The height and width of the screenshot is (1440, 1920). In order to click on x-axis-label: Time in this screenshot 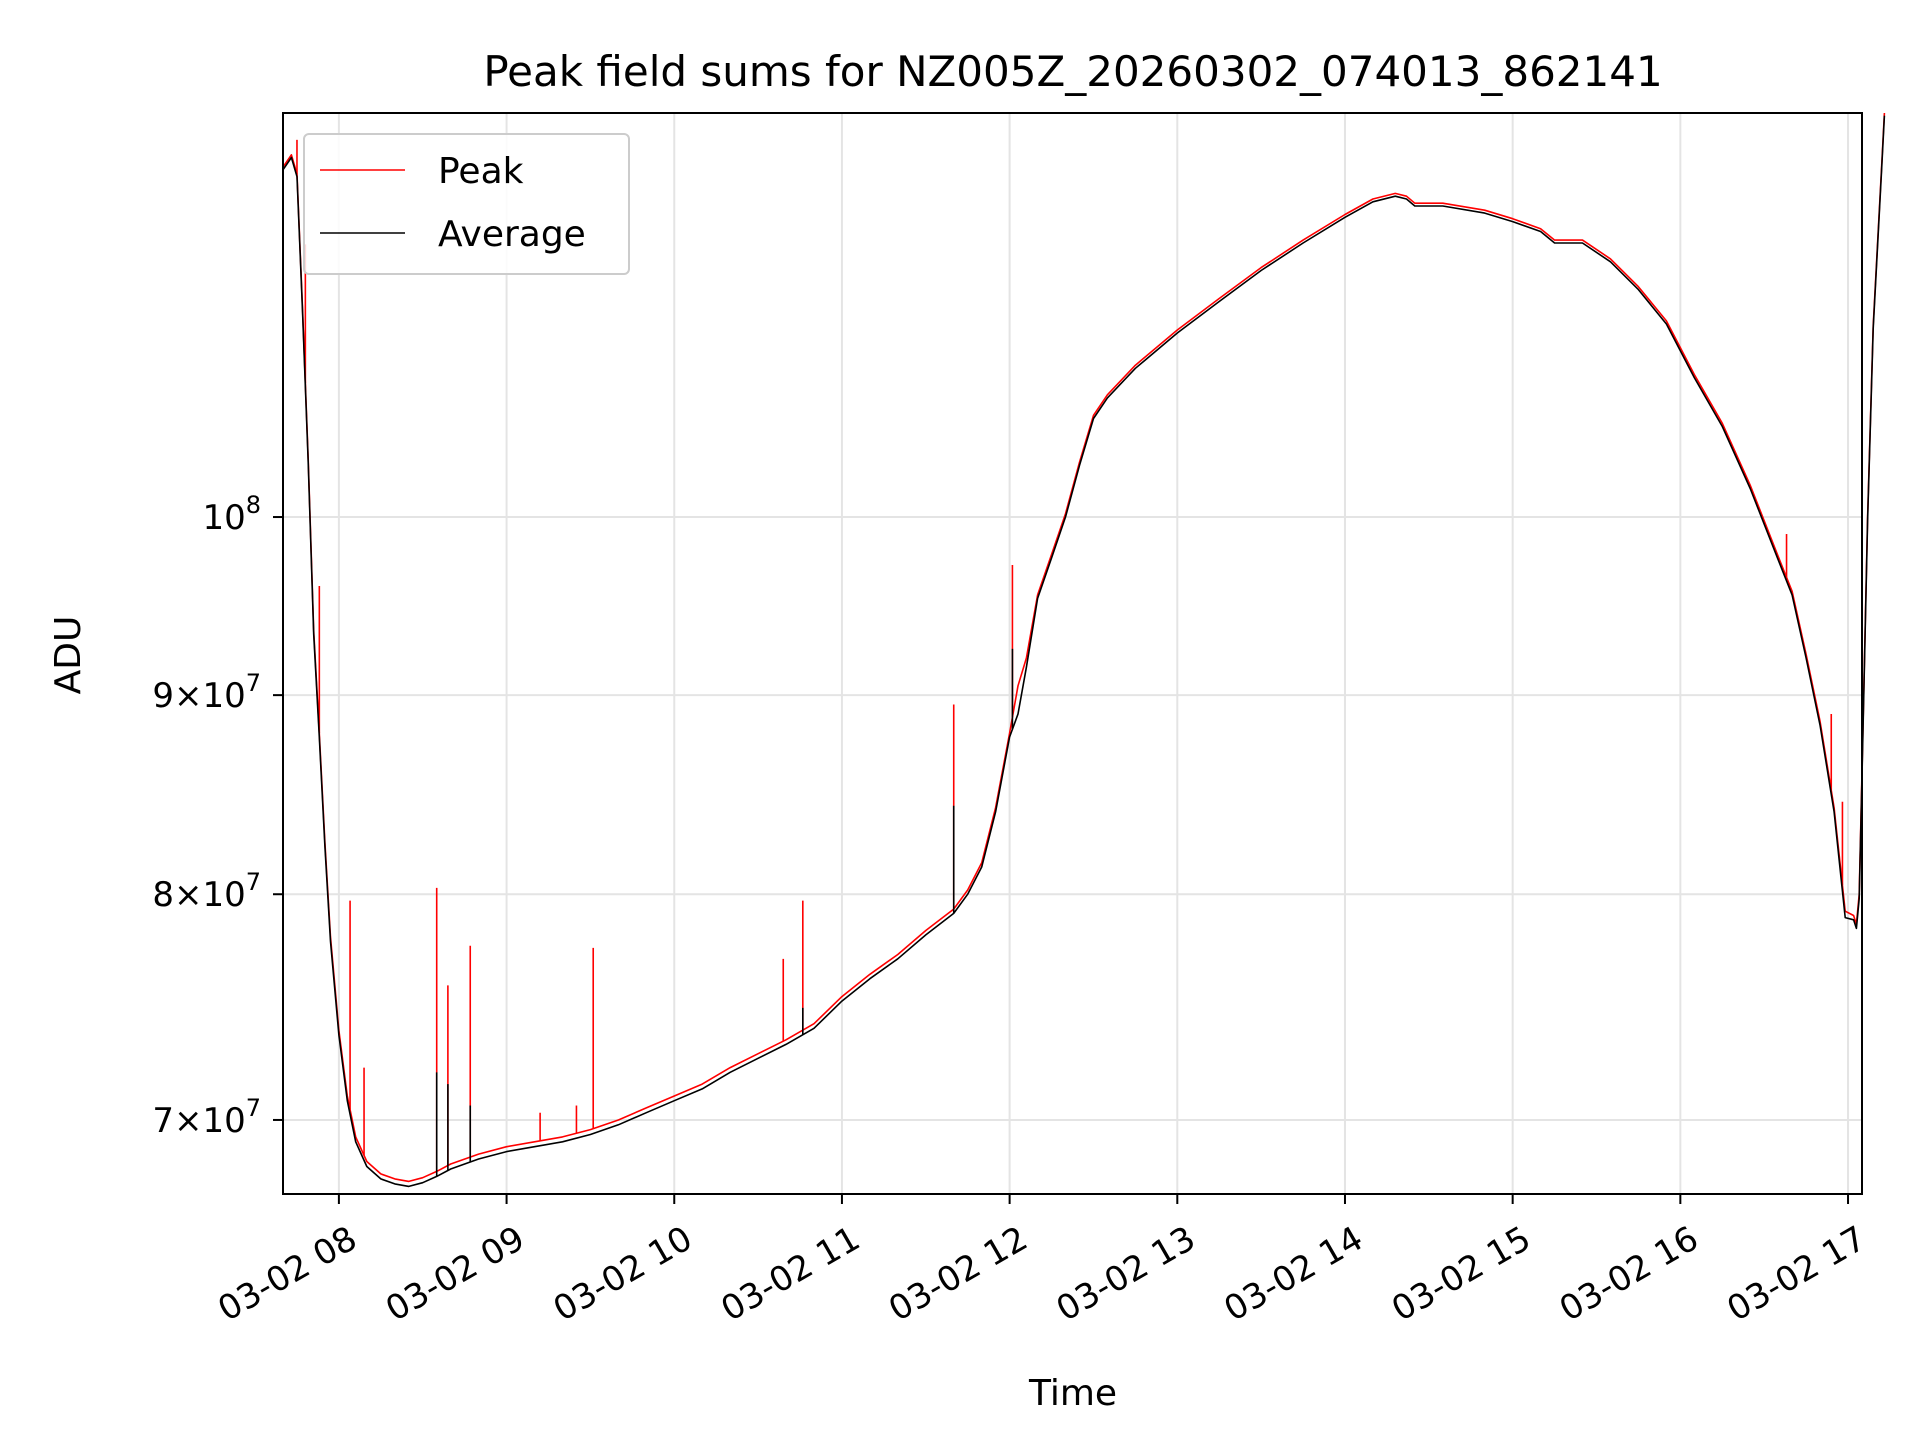, I will do `click(1072, 1393)`.